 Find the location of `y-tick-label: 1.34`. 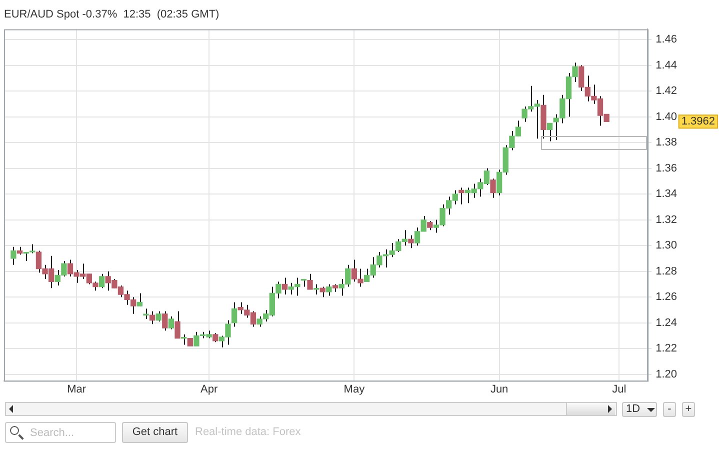

y-tick-label: 1.34 is located at coordinates (667, 194).